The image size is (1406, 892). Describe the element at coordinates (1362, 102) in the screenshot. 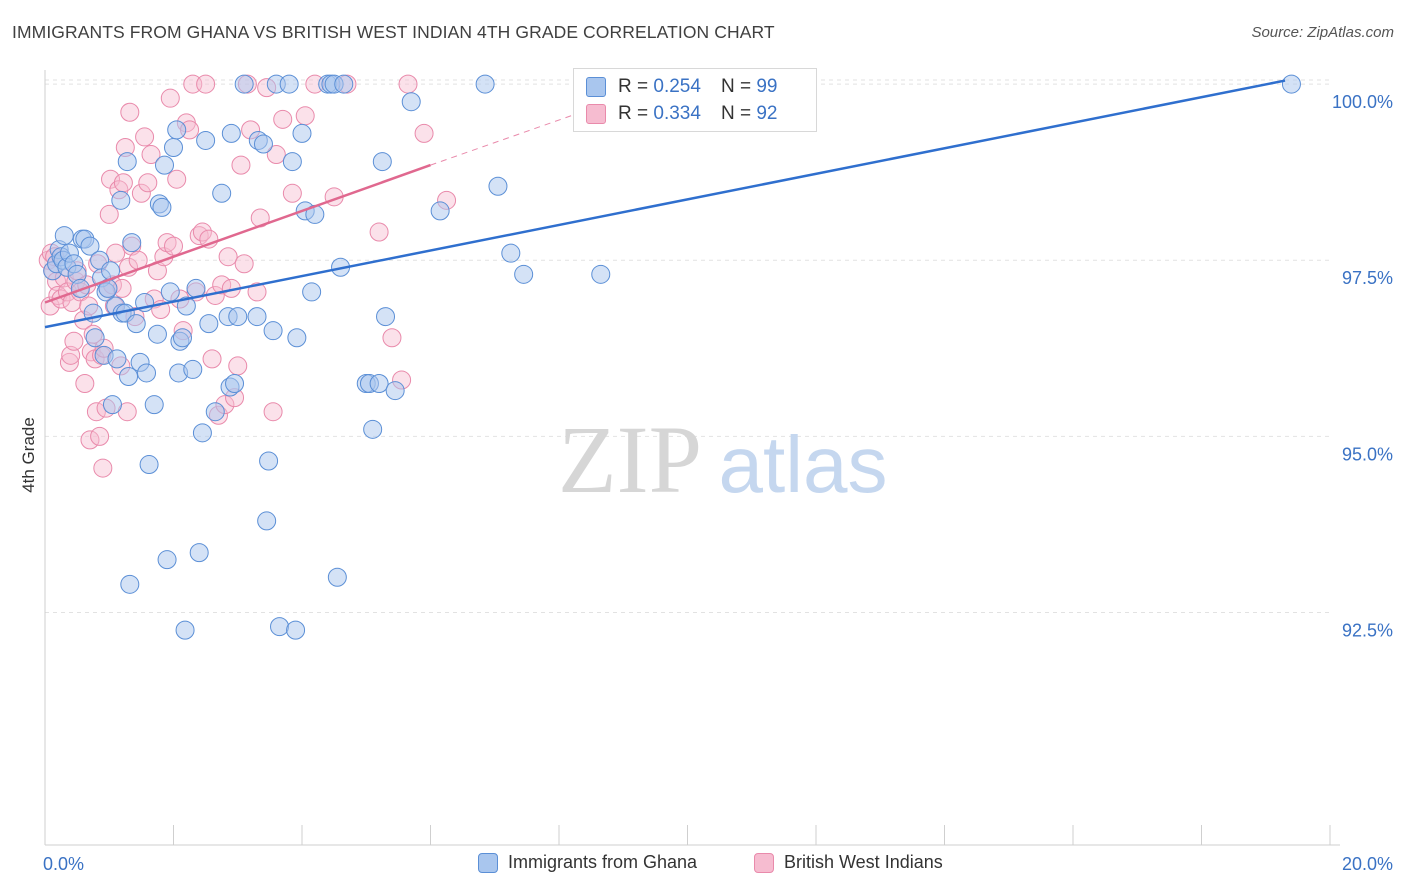

I see `y-tick-label: 100.0%` at that location.